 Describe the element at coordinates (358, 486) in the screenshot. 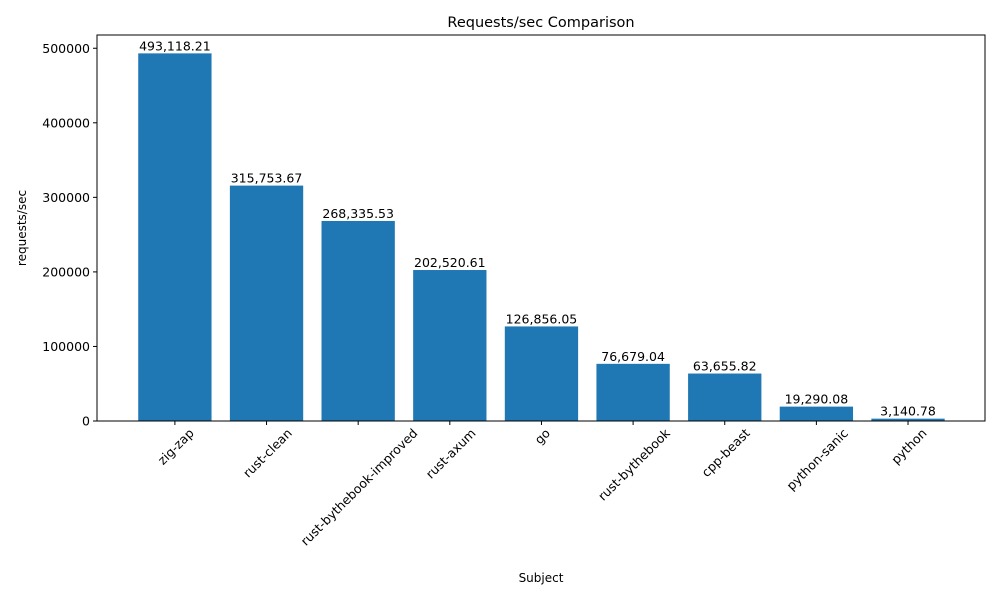

I see `x-tick-label: rust-bythebook-improved` at that location.